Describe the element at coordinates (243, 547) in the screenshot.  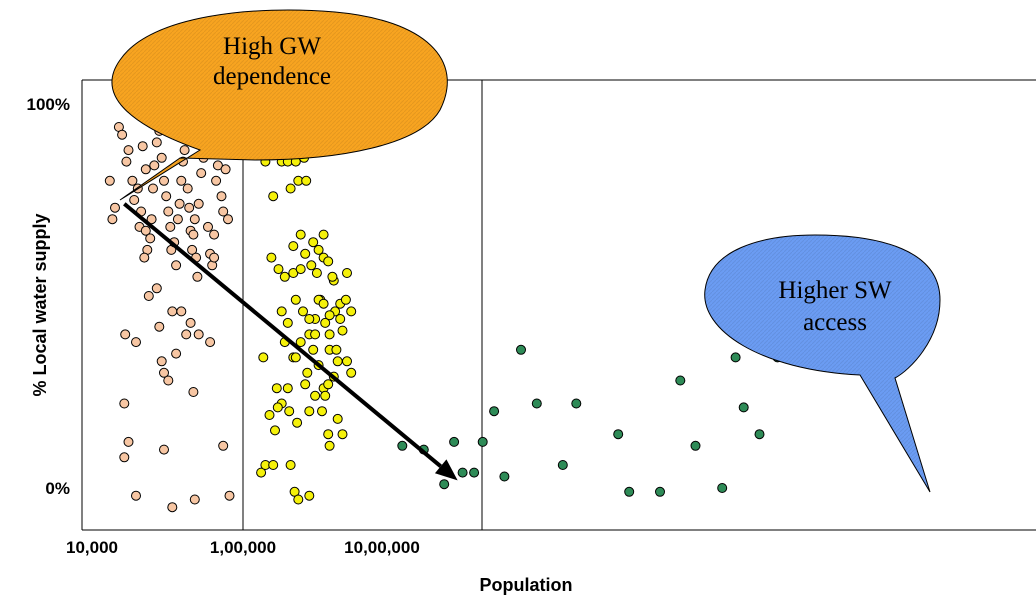
I see `x-tick-label: 1,00,000` at that location.